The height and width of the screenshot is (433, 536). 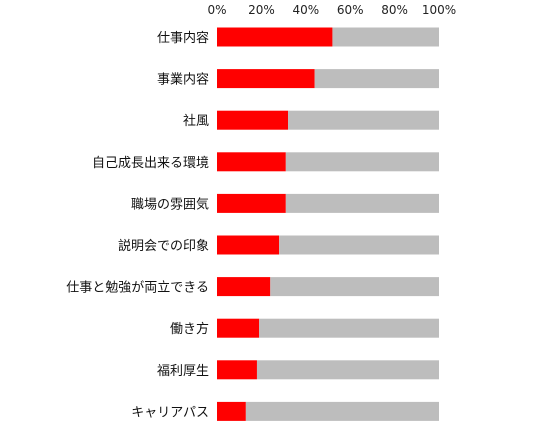 I want to click on x-tick-label: 60%, so click(x=350, y=10).